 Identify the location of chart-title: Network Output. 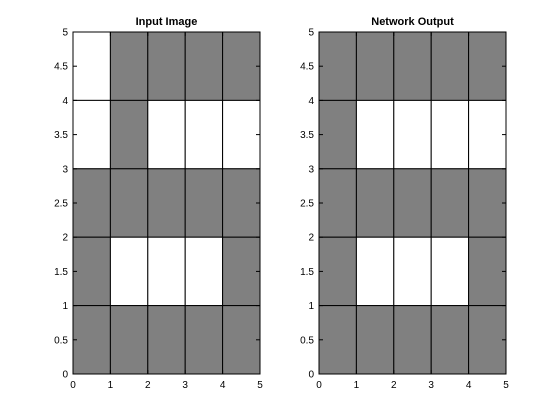
(412, 22).